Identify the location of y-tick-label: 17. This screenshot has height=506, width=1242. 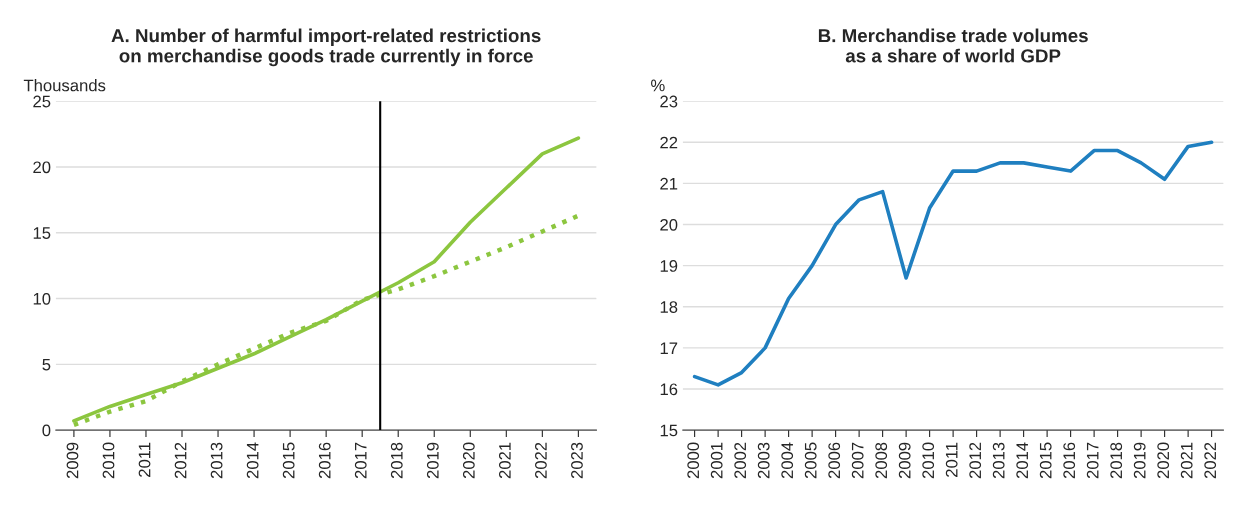
(669, 348).